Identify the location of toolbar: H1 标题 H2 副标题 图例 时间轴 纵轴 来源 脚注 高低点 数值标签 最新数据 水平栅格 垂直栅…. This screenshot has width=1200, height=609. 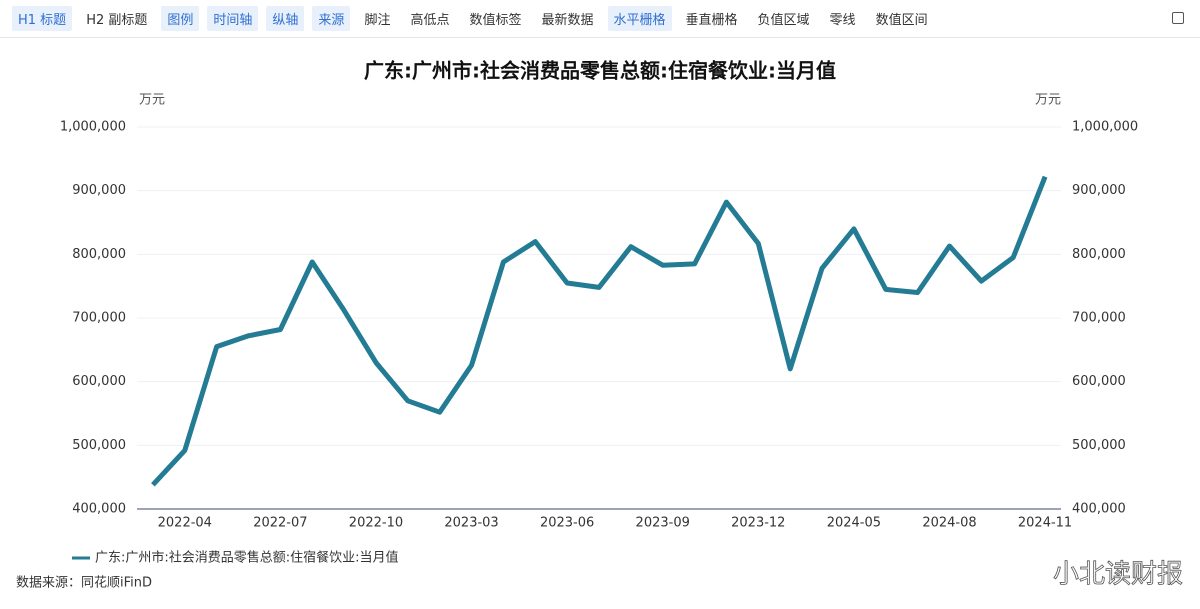
(600, 19).